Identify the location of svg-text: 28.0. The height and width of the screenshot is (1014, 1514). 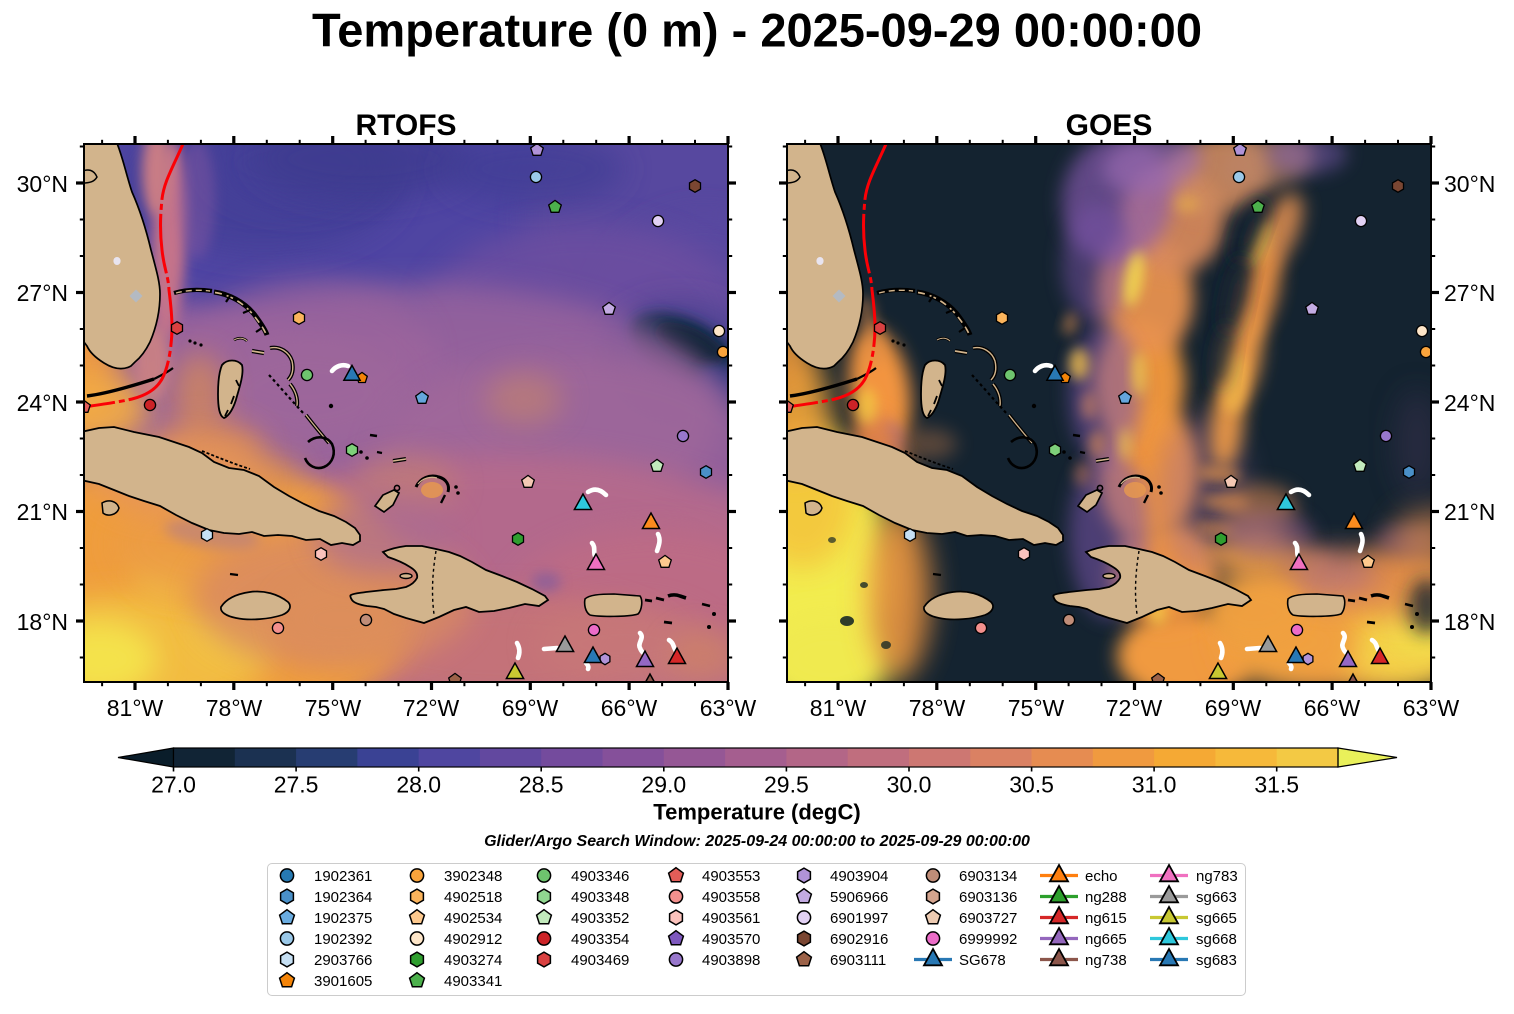
(418, 785).